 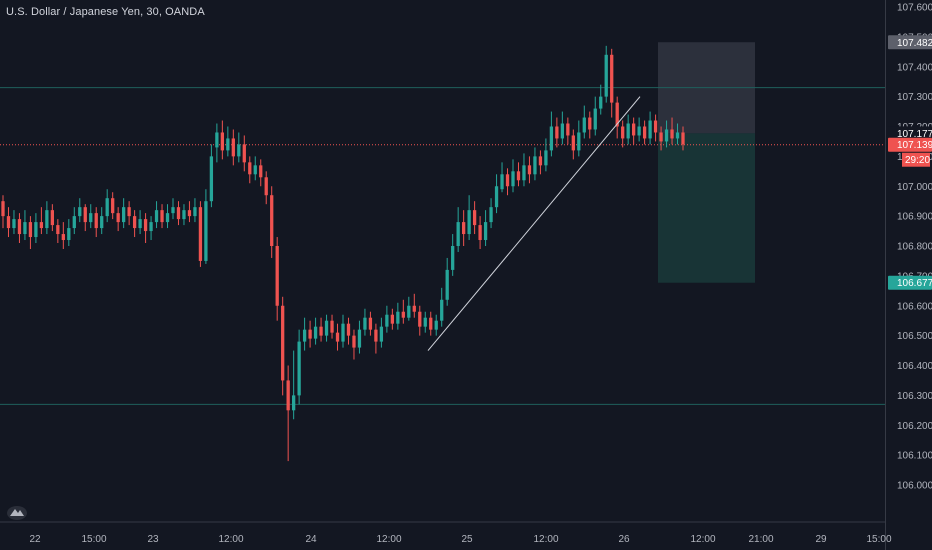 What do you see at coordinates (917, 160) in the screenshot?
I see `svg-text: 29:20` at bounding box center [917, 160].